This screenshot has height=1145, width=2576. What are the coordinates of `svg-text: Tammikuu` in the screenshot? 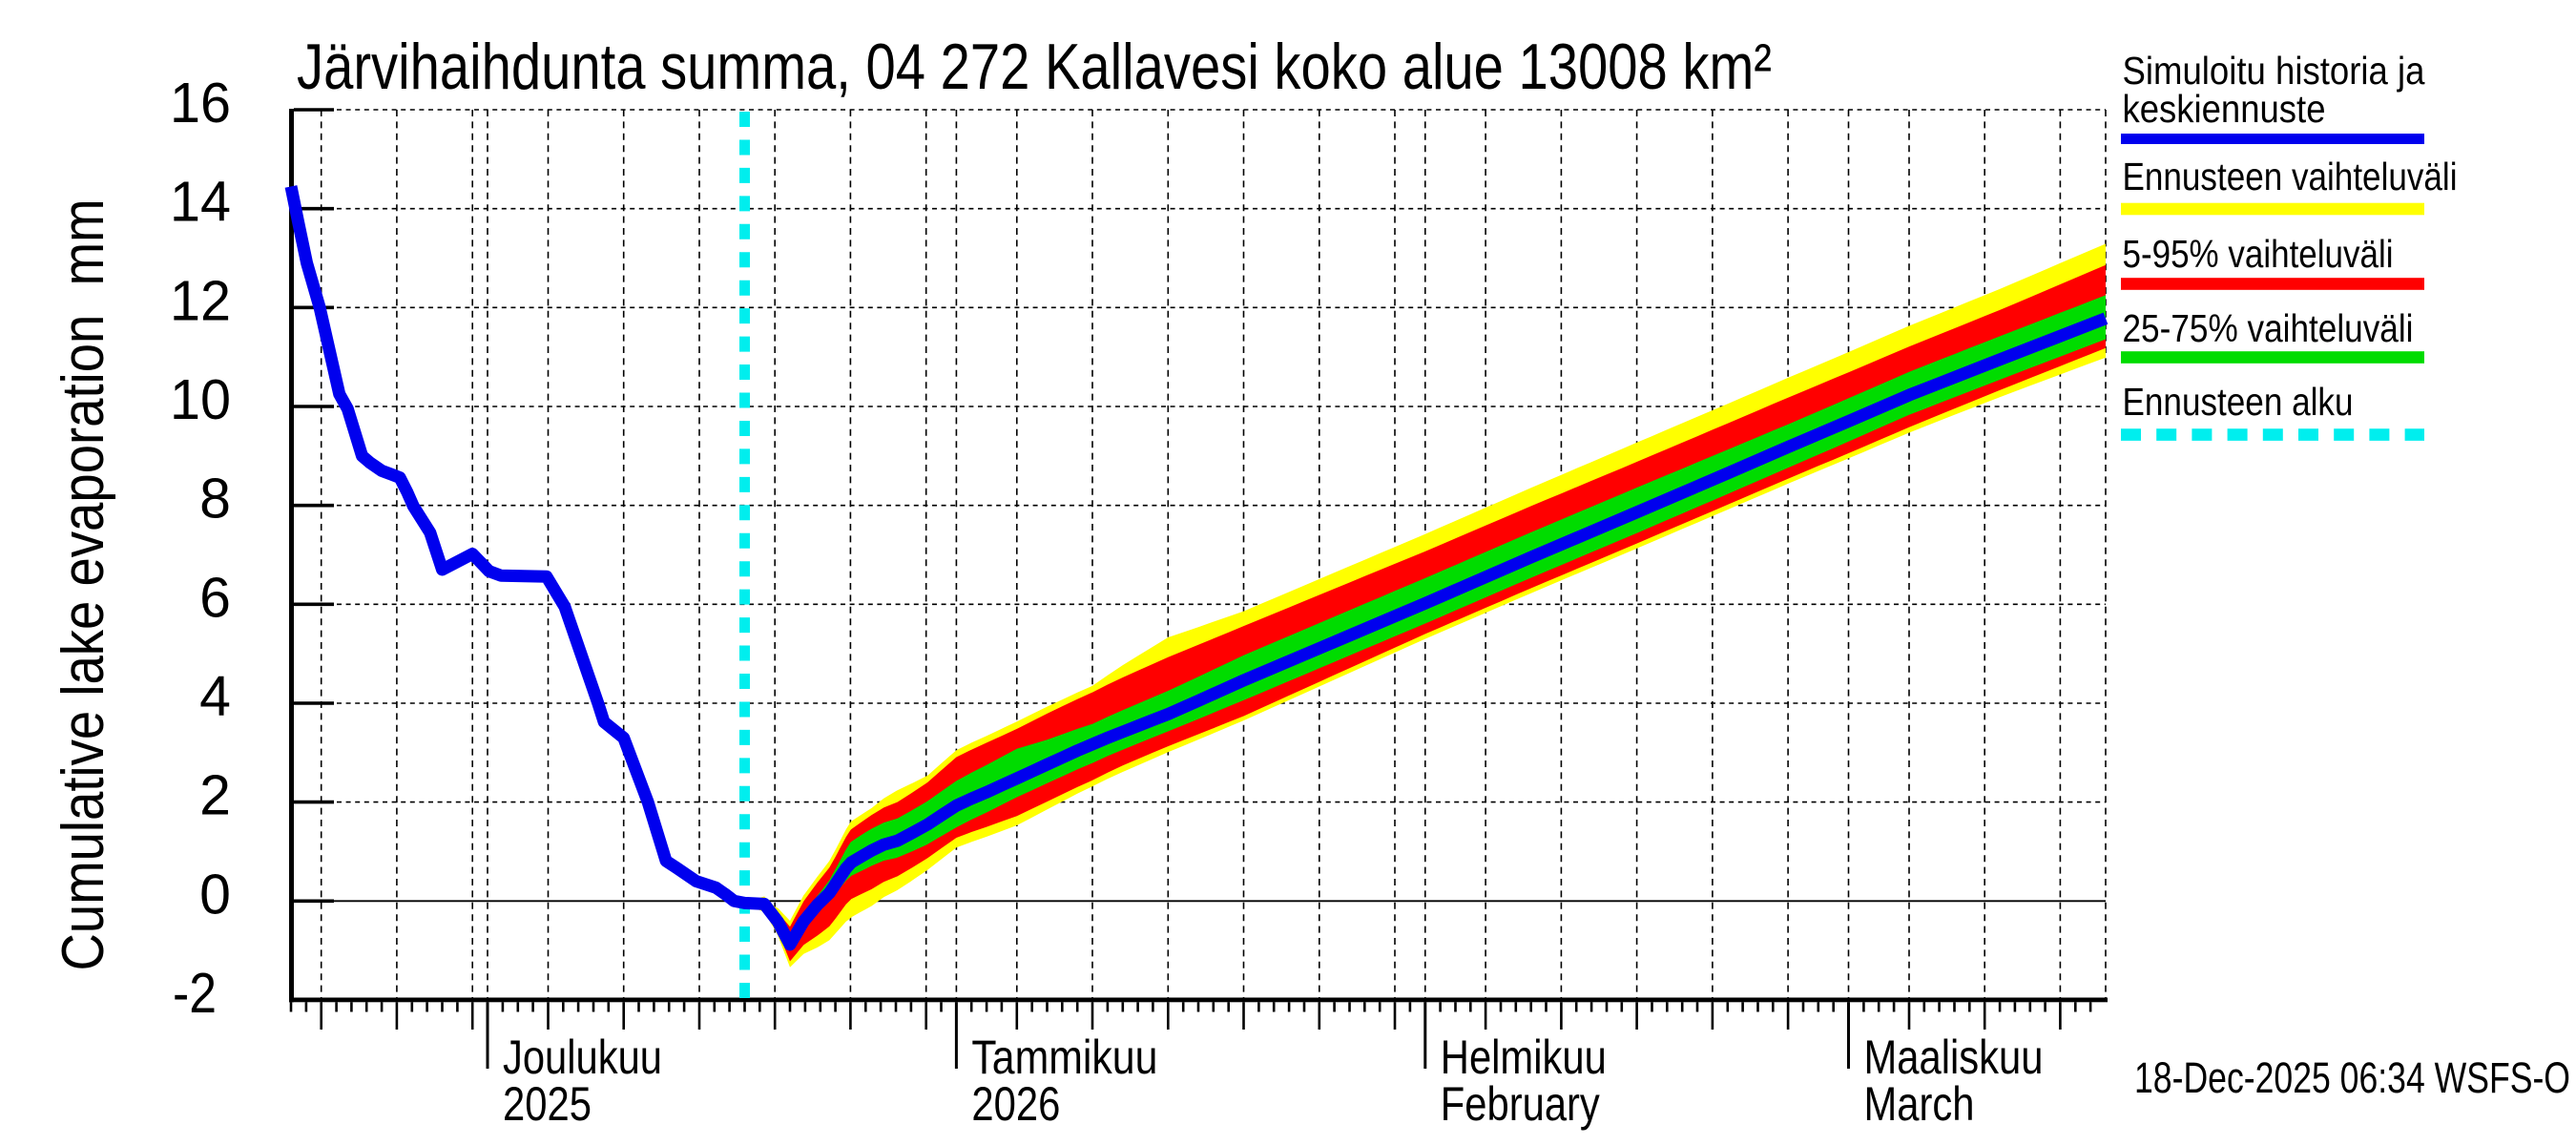 It's located at (1064, 1057).